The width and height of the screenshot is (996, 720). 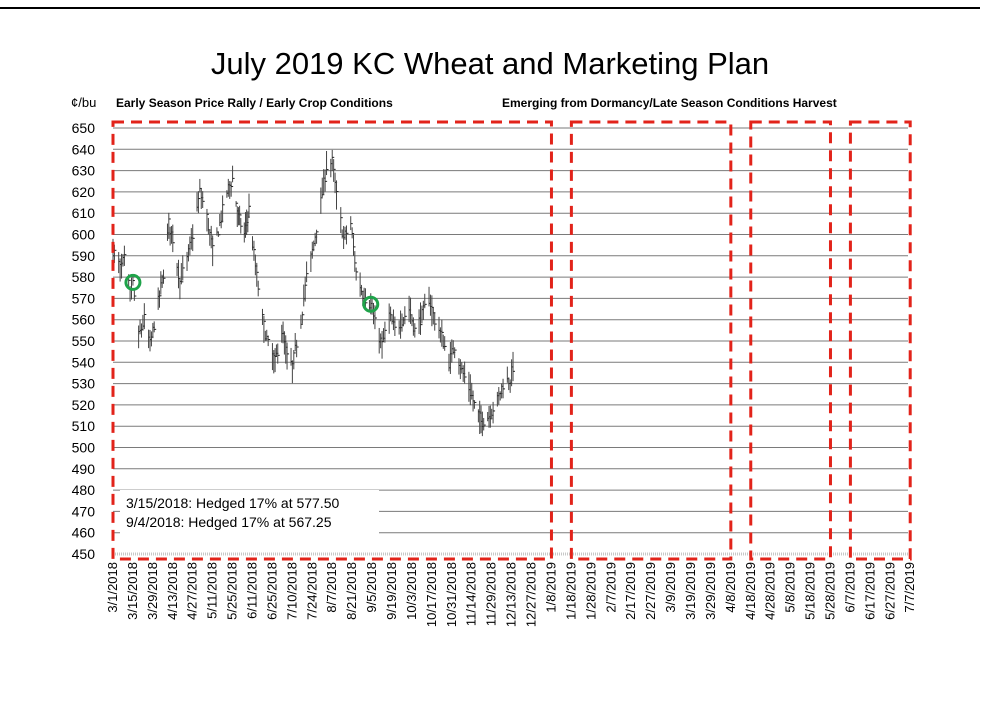 What do you see at coordinates (770, 591) in the screenshot?
I see `x-tick-label: 4/28/2019` at bounding box center [770, 591].